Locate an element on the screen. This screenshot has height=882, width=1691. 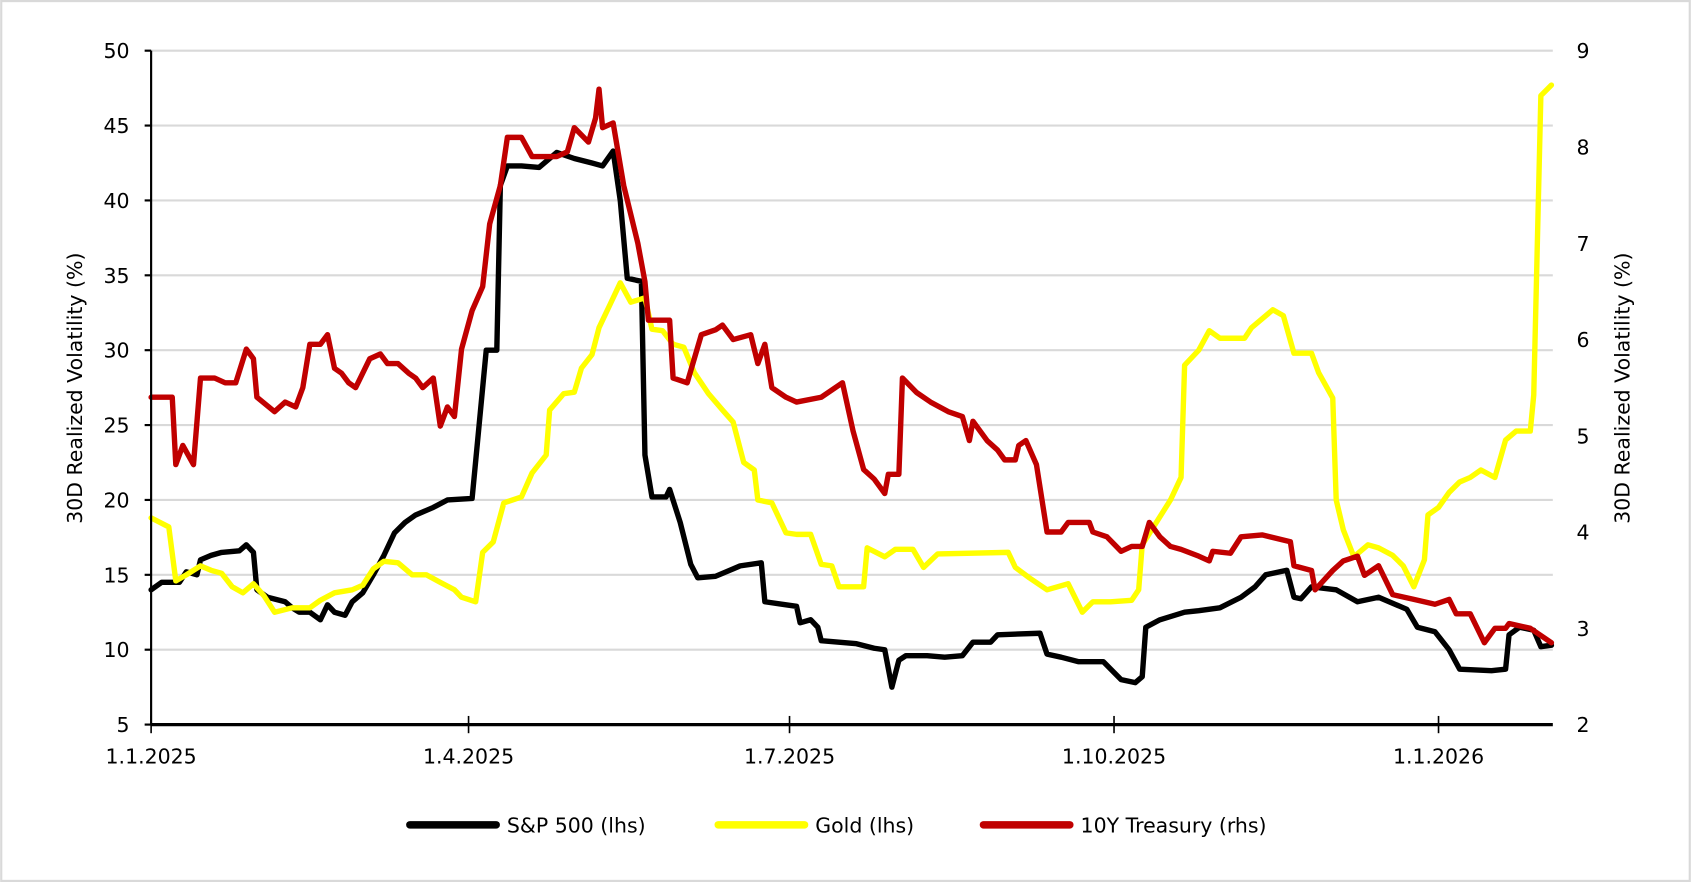
y-tick-label-left: 15 is located at coordinates (117, 575).